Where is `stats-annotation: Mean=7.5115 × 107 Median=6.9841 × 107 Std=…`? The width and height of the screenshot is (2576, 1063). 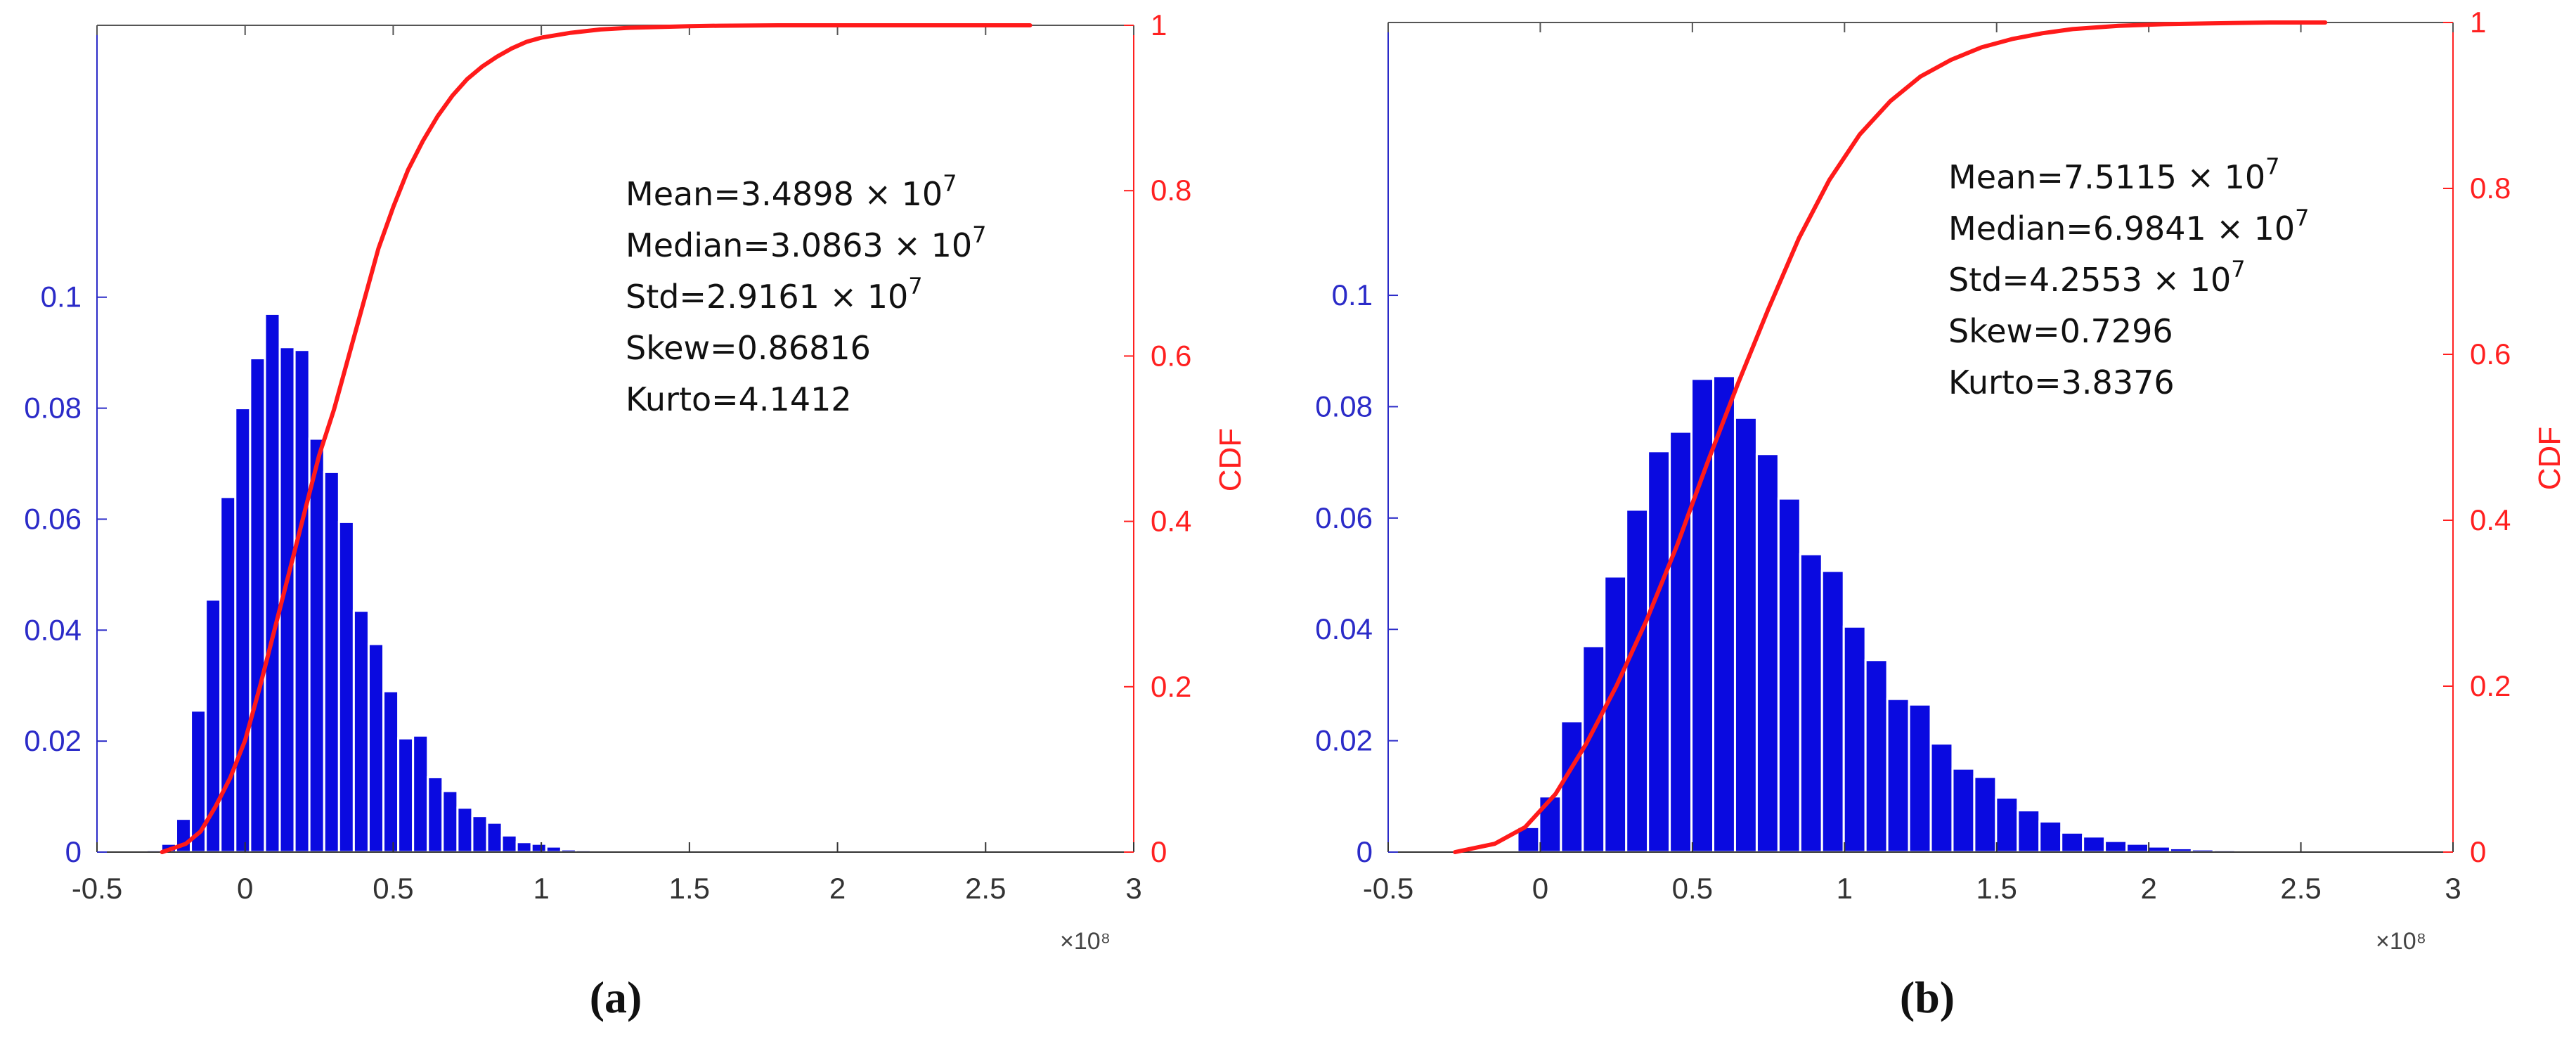
stats-annotation: Mean=7.5115 × 107 Median=6.9841 × 107 Std=… is located at coordinates (2129, 277).